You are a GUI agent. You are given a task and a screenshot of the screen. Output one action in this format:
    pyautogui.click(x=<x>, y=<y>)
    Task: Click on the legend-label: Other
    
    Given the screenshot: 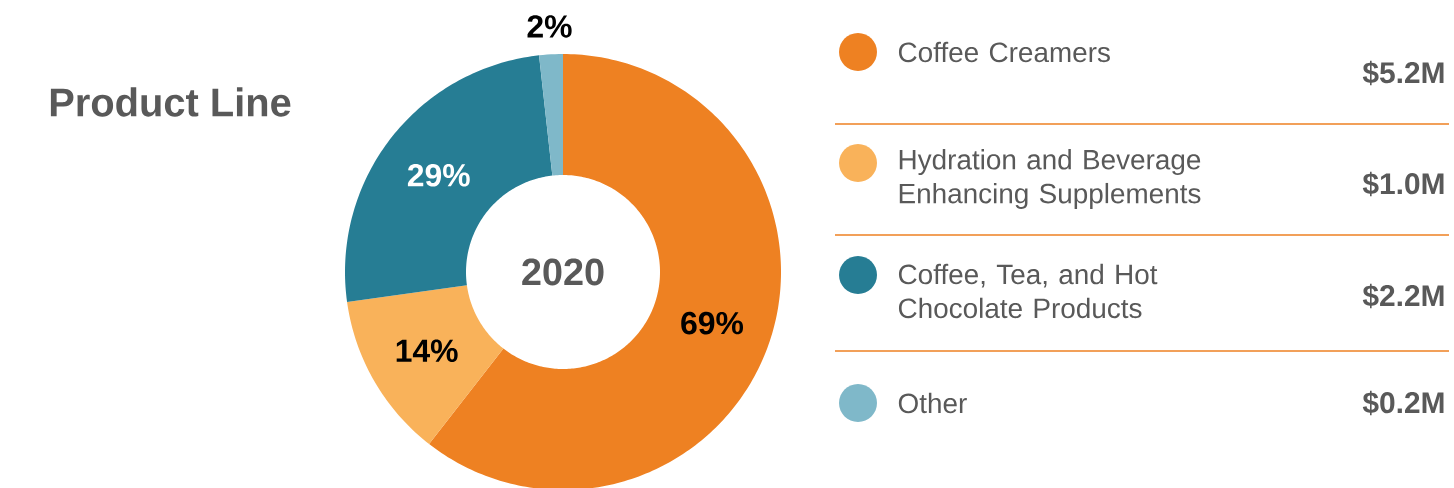 What is the action you would take?
    pyautogui.click(x=932, y=403)
    